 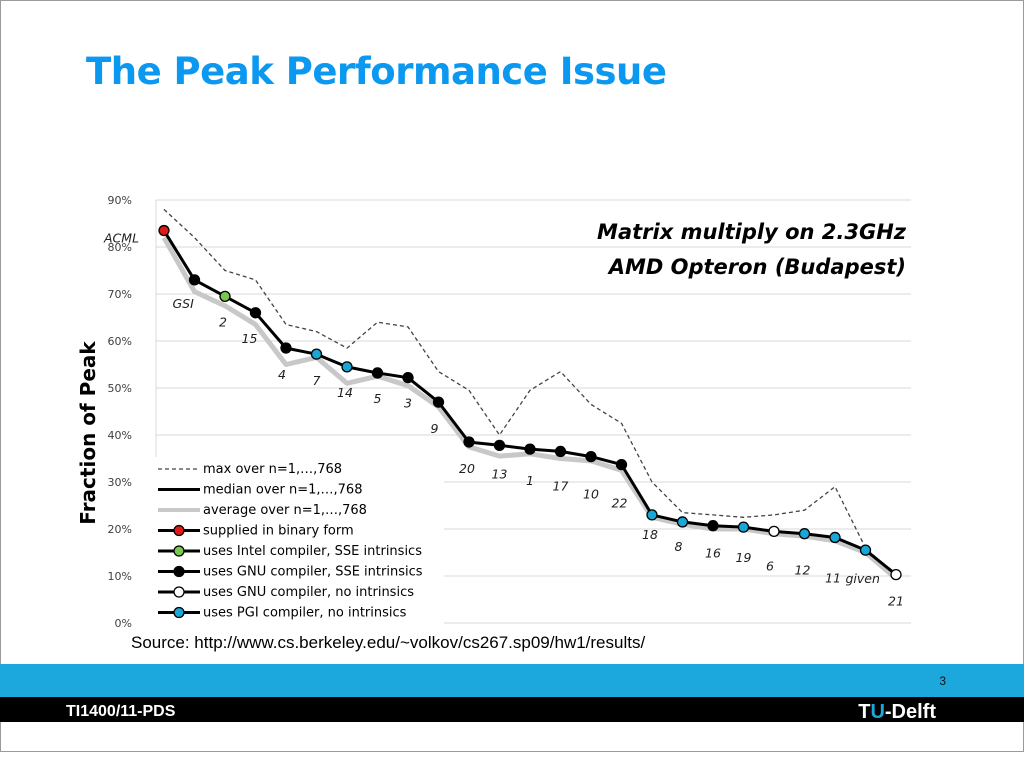 I want to click on y-tick-label: 20%, so click(x=120, y=529).